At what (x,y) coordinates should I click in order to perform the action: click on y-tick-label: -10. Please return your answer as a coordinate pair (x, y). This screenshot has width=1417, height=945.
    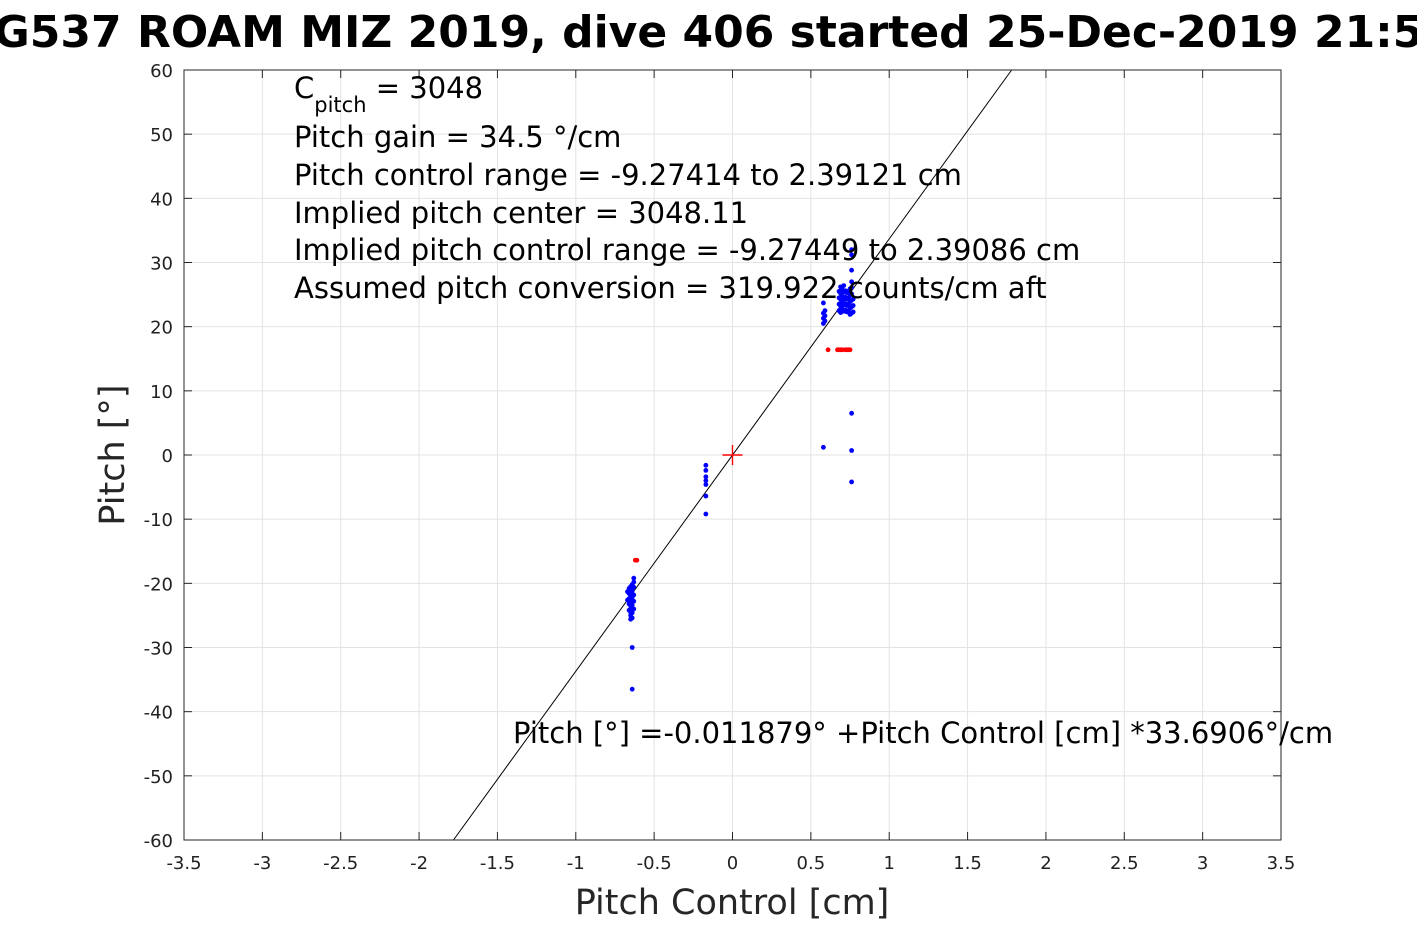
    Looking at the image, I should click on (158, 520).